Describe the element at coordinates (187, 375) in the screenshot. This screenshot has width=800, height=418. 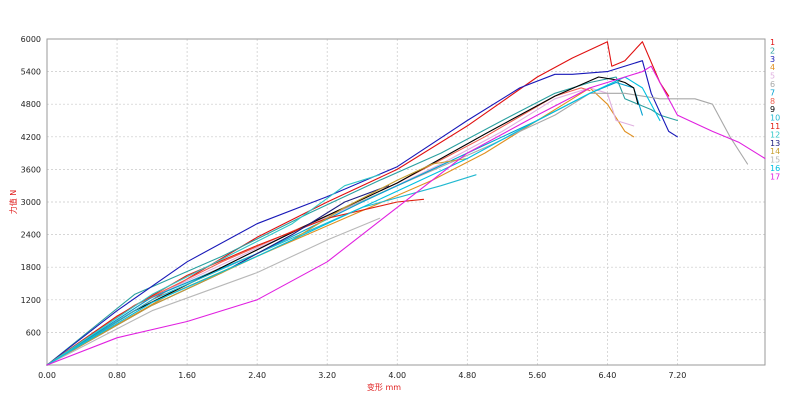
I see `x-tick-label: 1.60` at that location.